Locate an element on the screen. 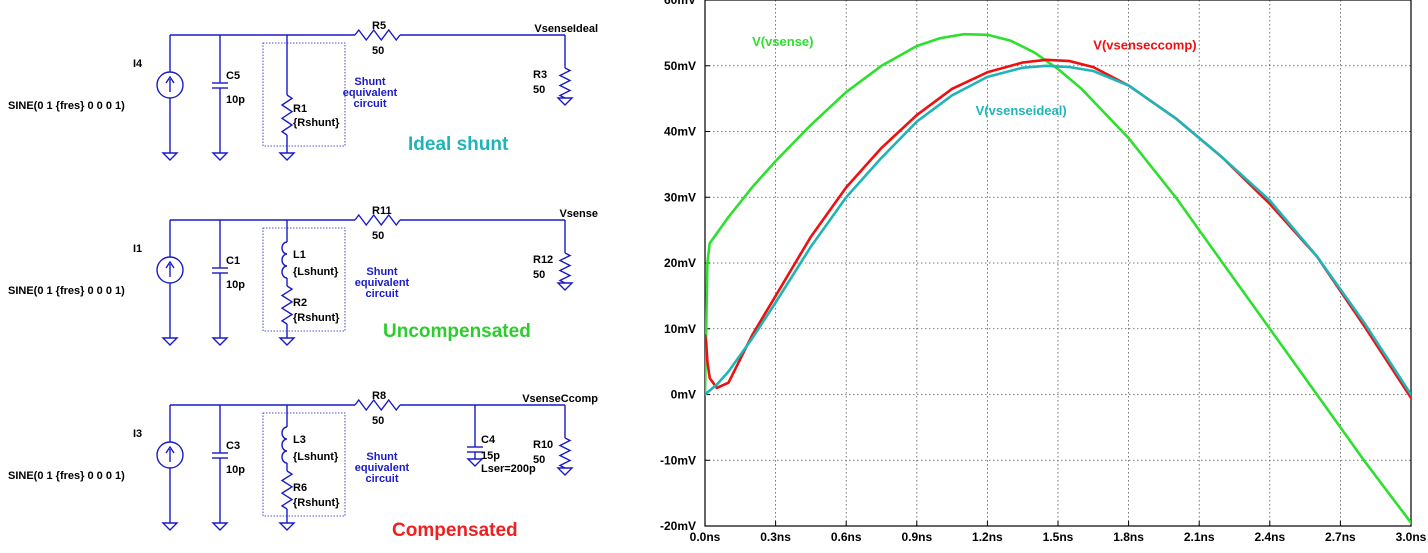 The width and height of the screenshot is (1428, 553). series-resistor-name: R8 is located at coordinates (379, 396).